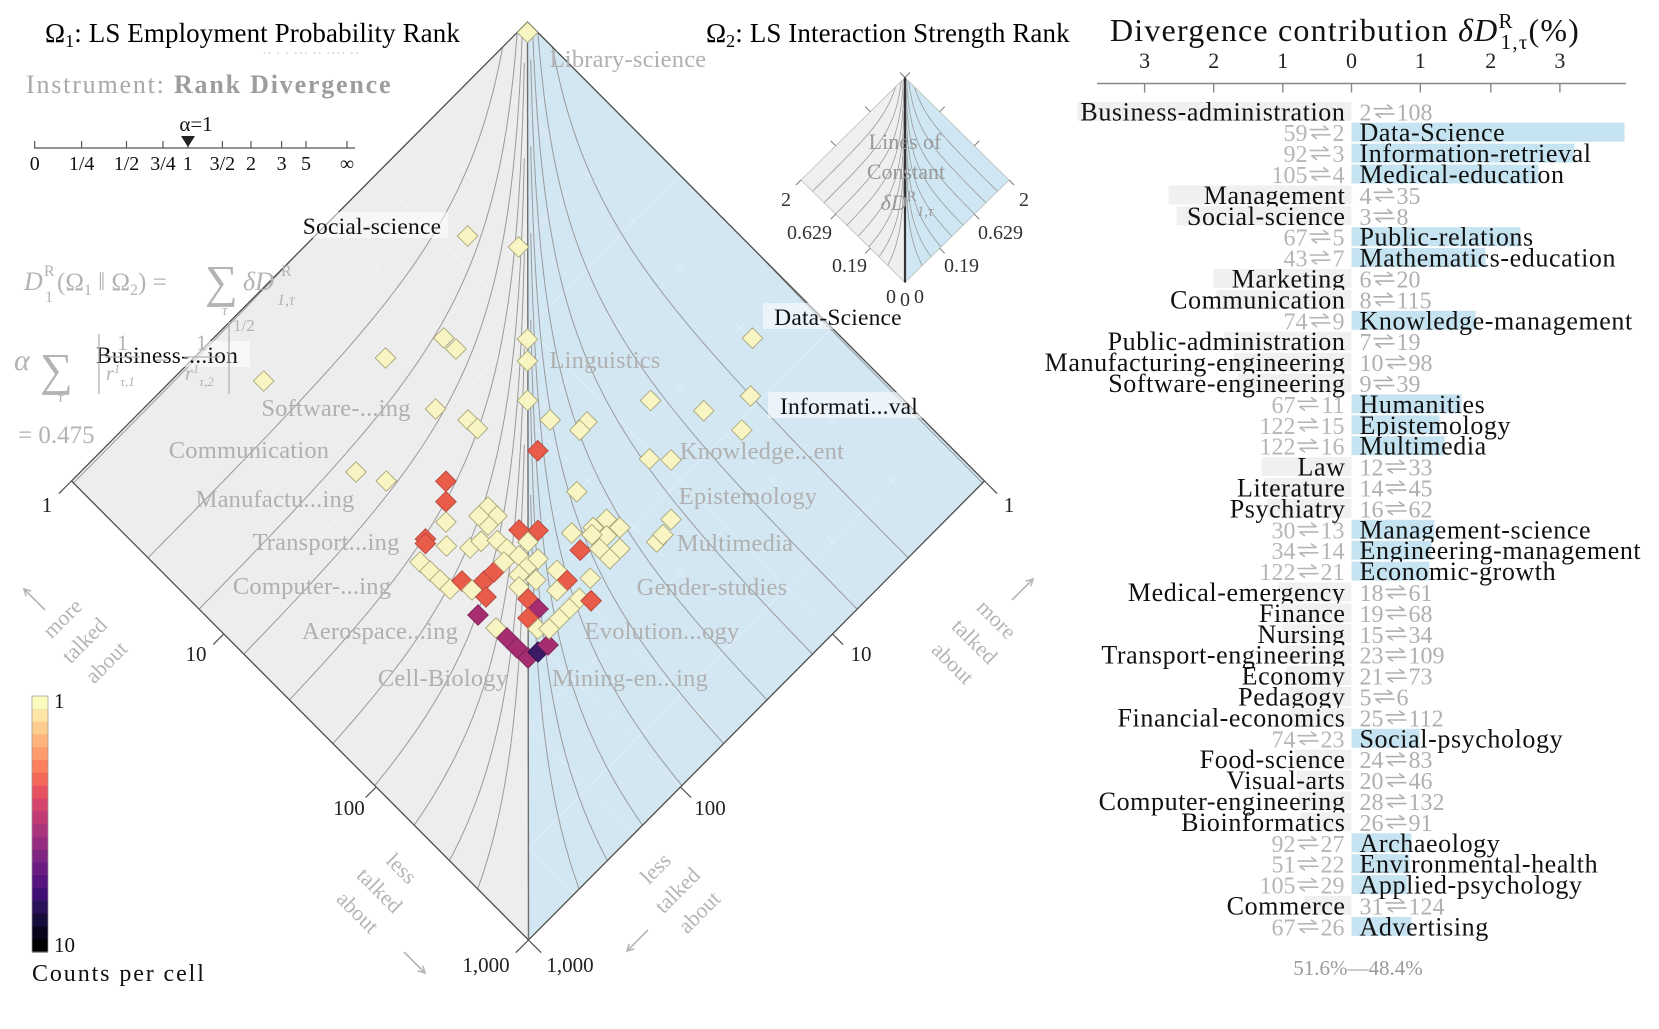 This screenshot has height=1029, width=1659. What do you see at coordinates (762, 451) in the screenshot?
I see `svg-text: Knowledge...ent` at bounding box center [762, 451].